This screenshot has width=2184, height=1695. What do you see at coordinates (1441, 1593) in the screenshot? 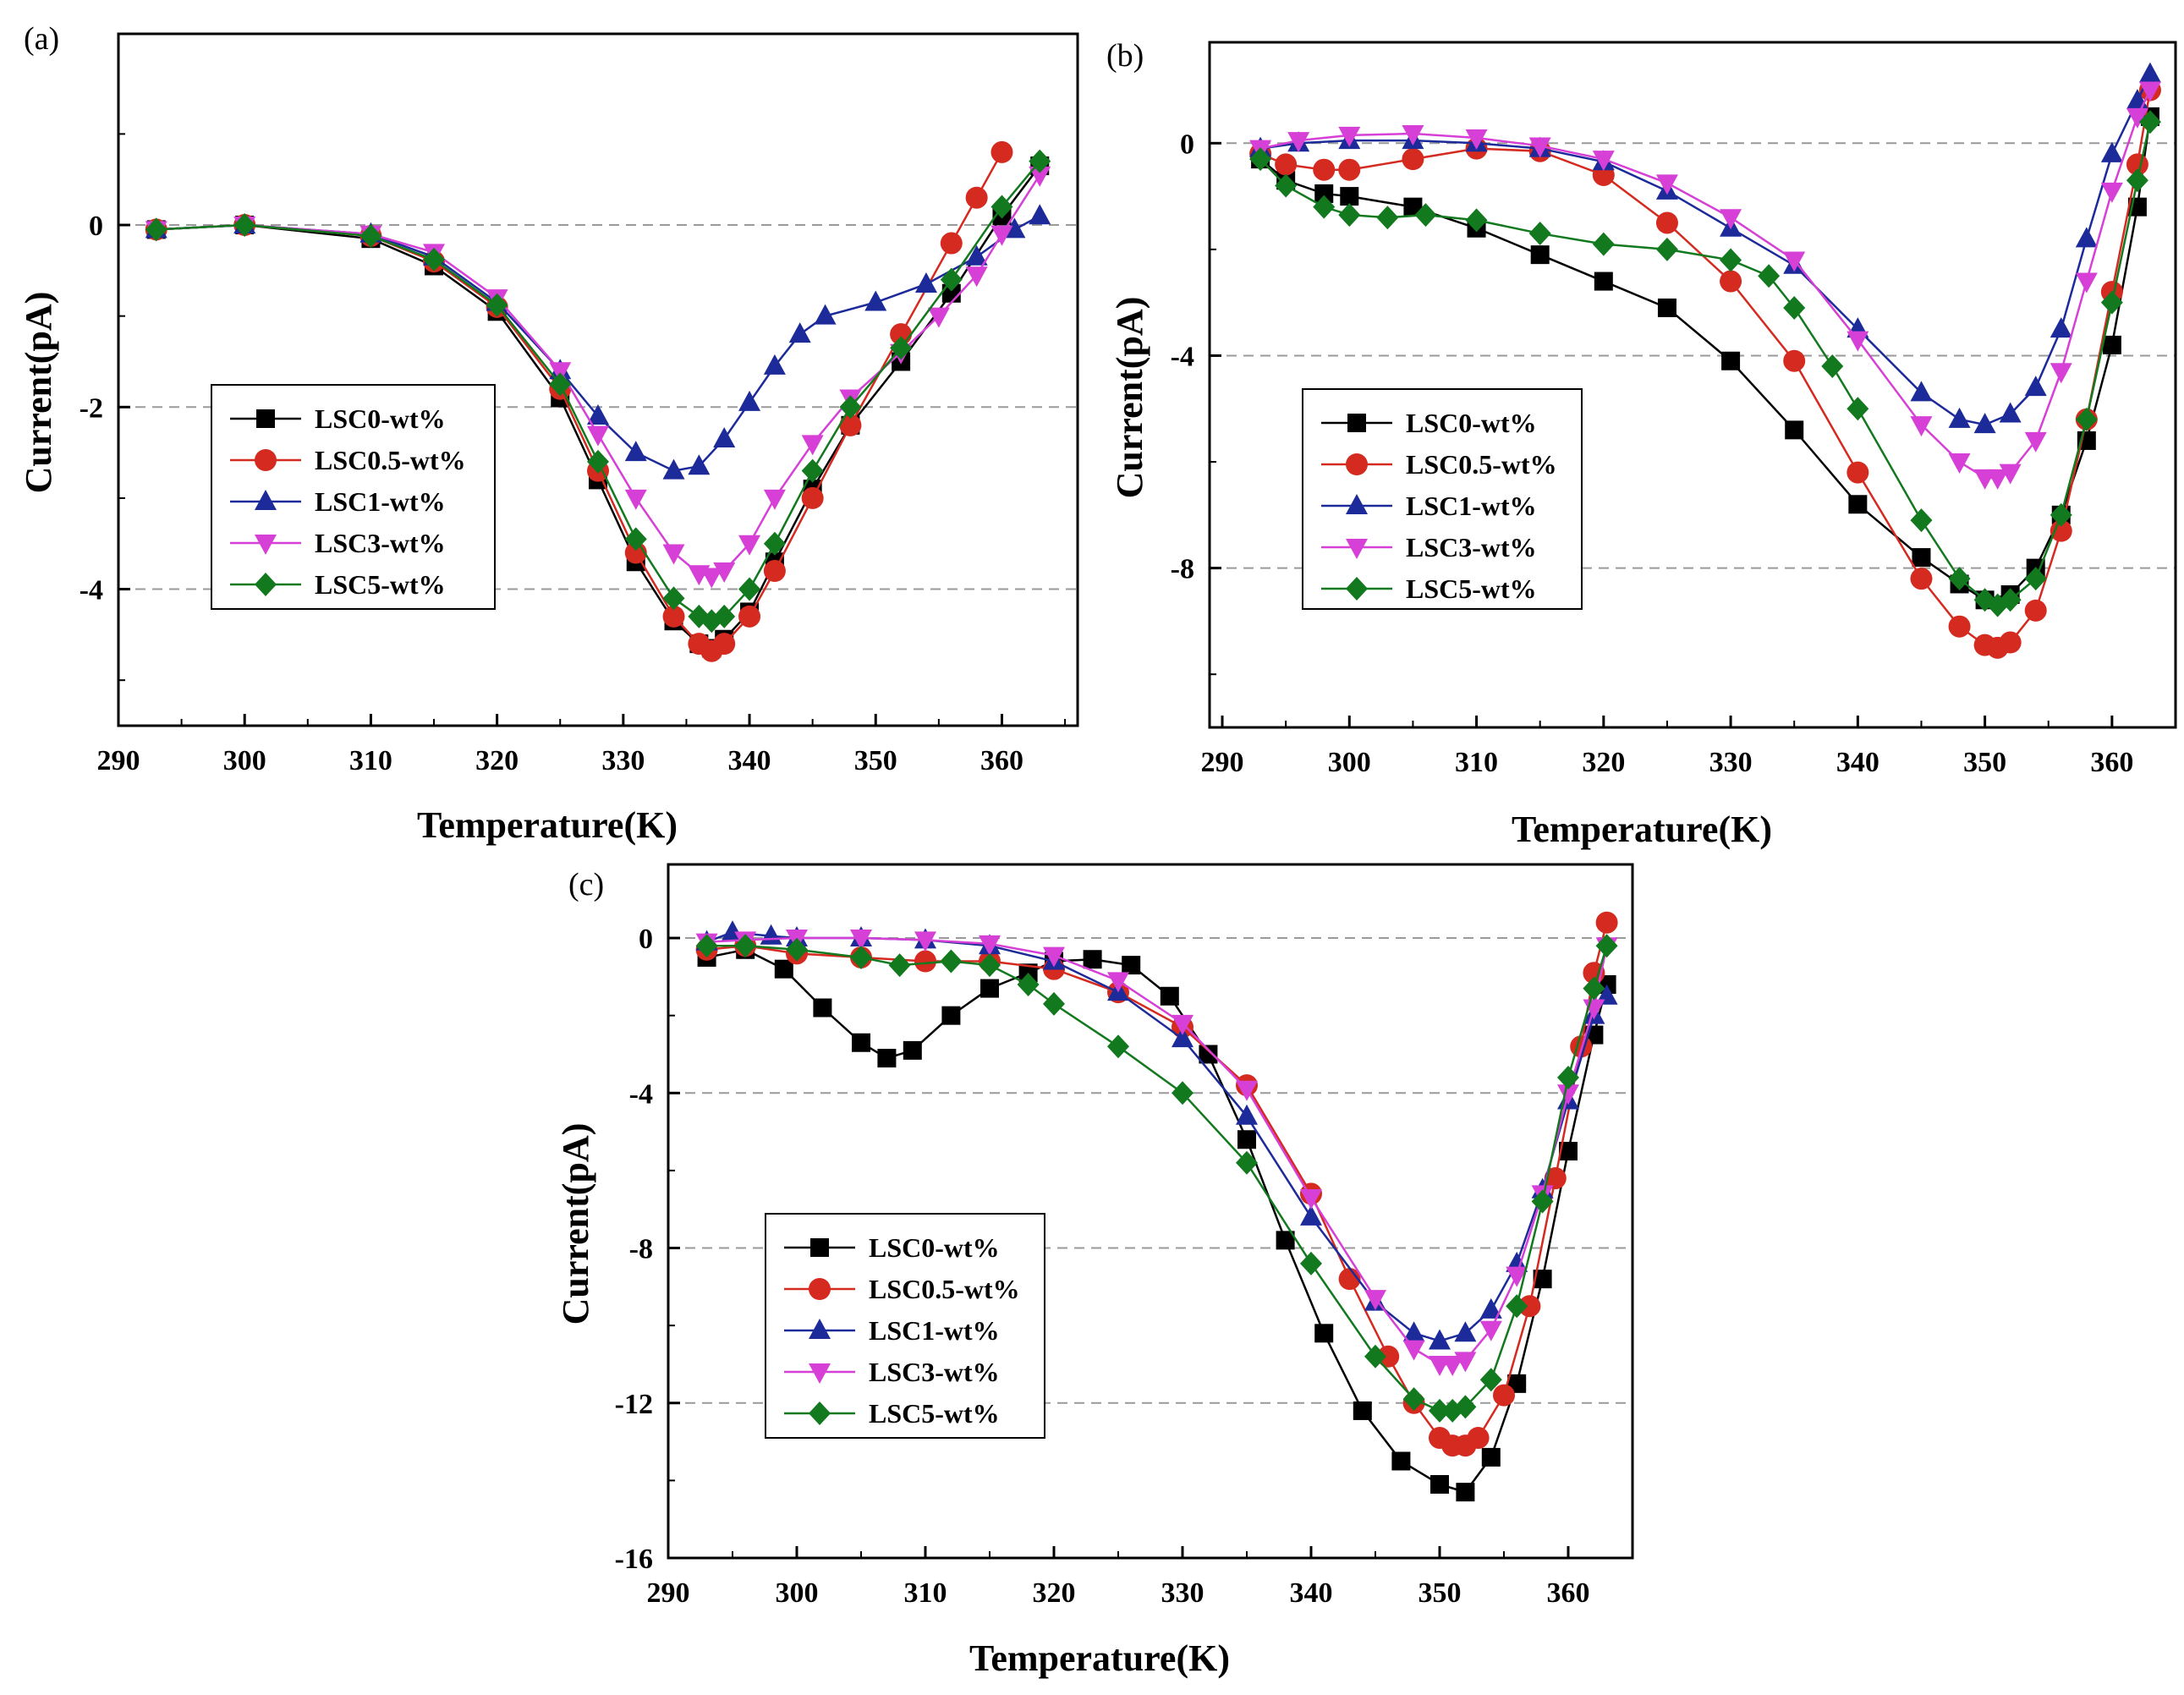
I see `x-tick-label: 350` at bounding box center [1441, 1593].